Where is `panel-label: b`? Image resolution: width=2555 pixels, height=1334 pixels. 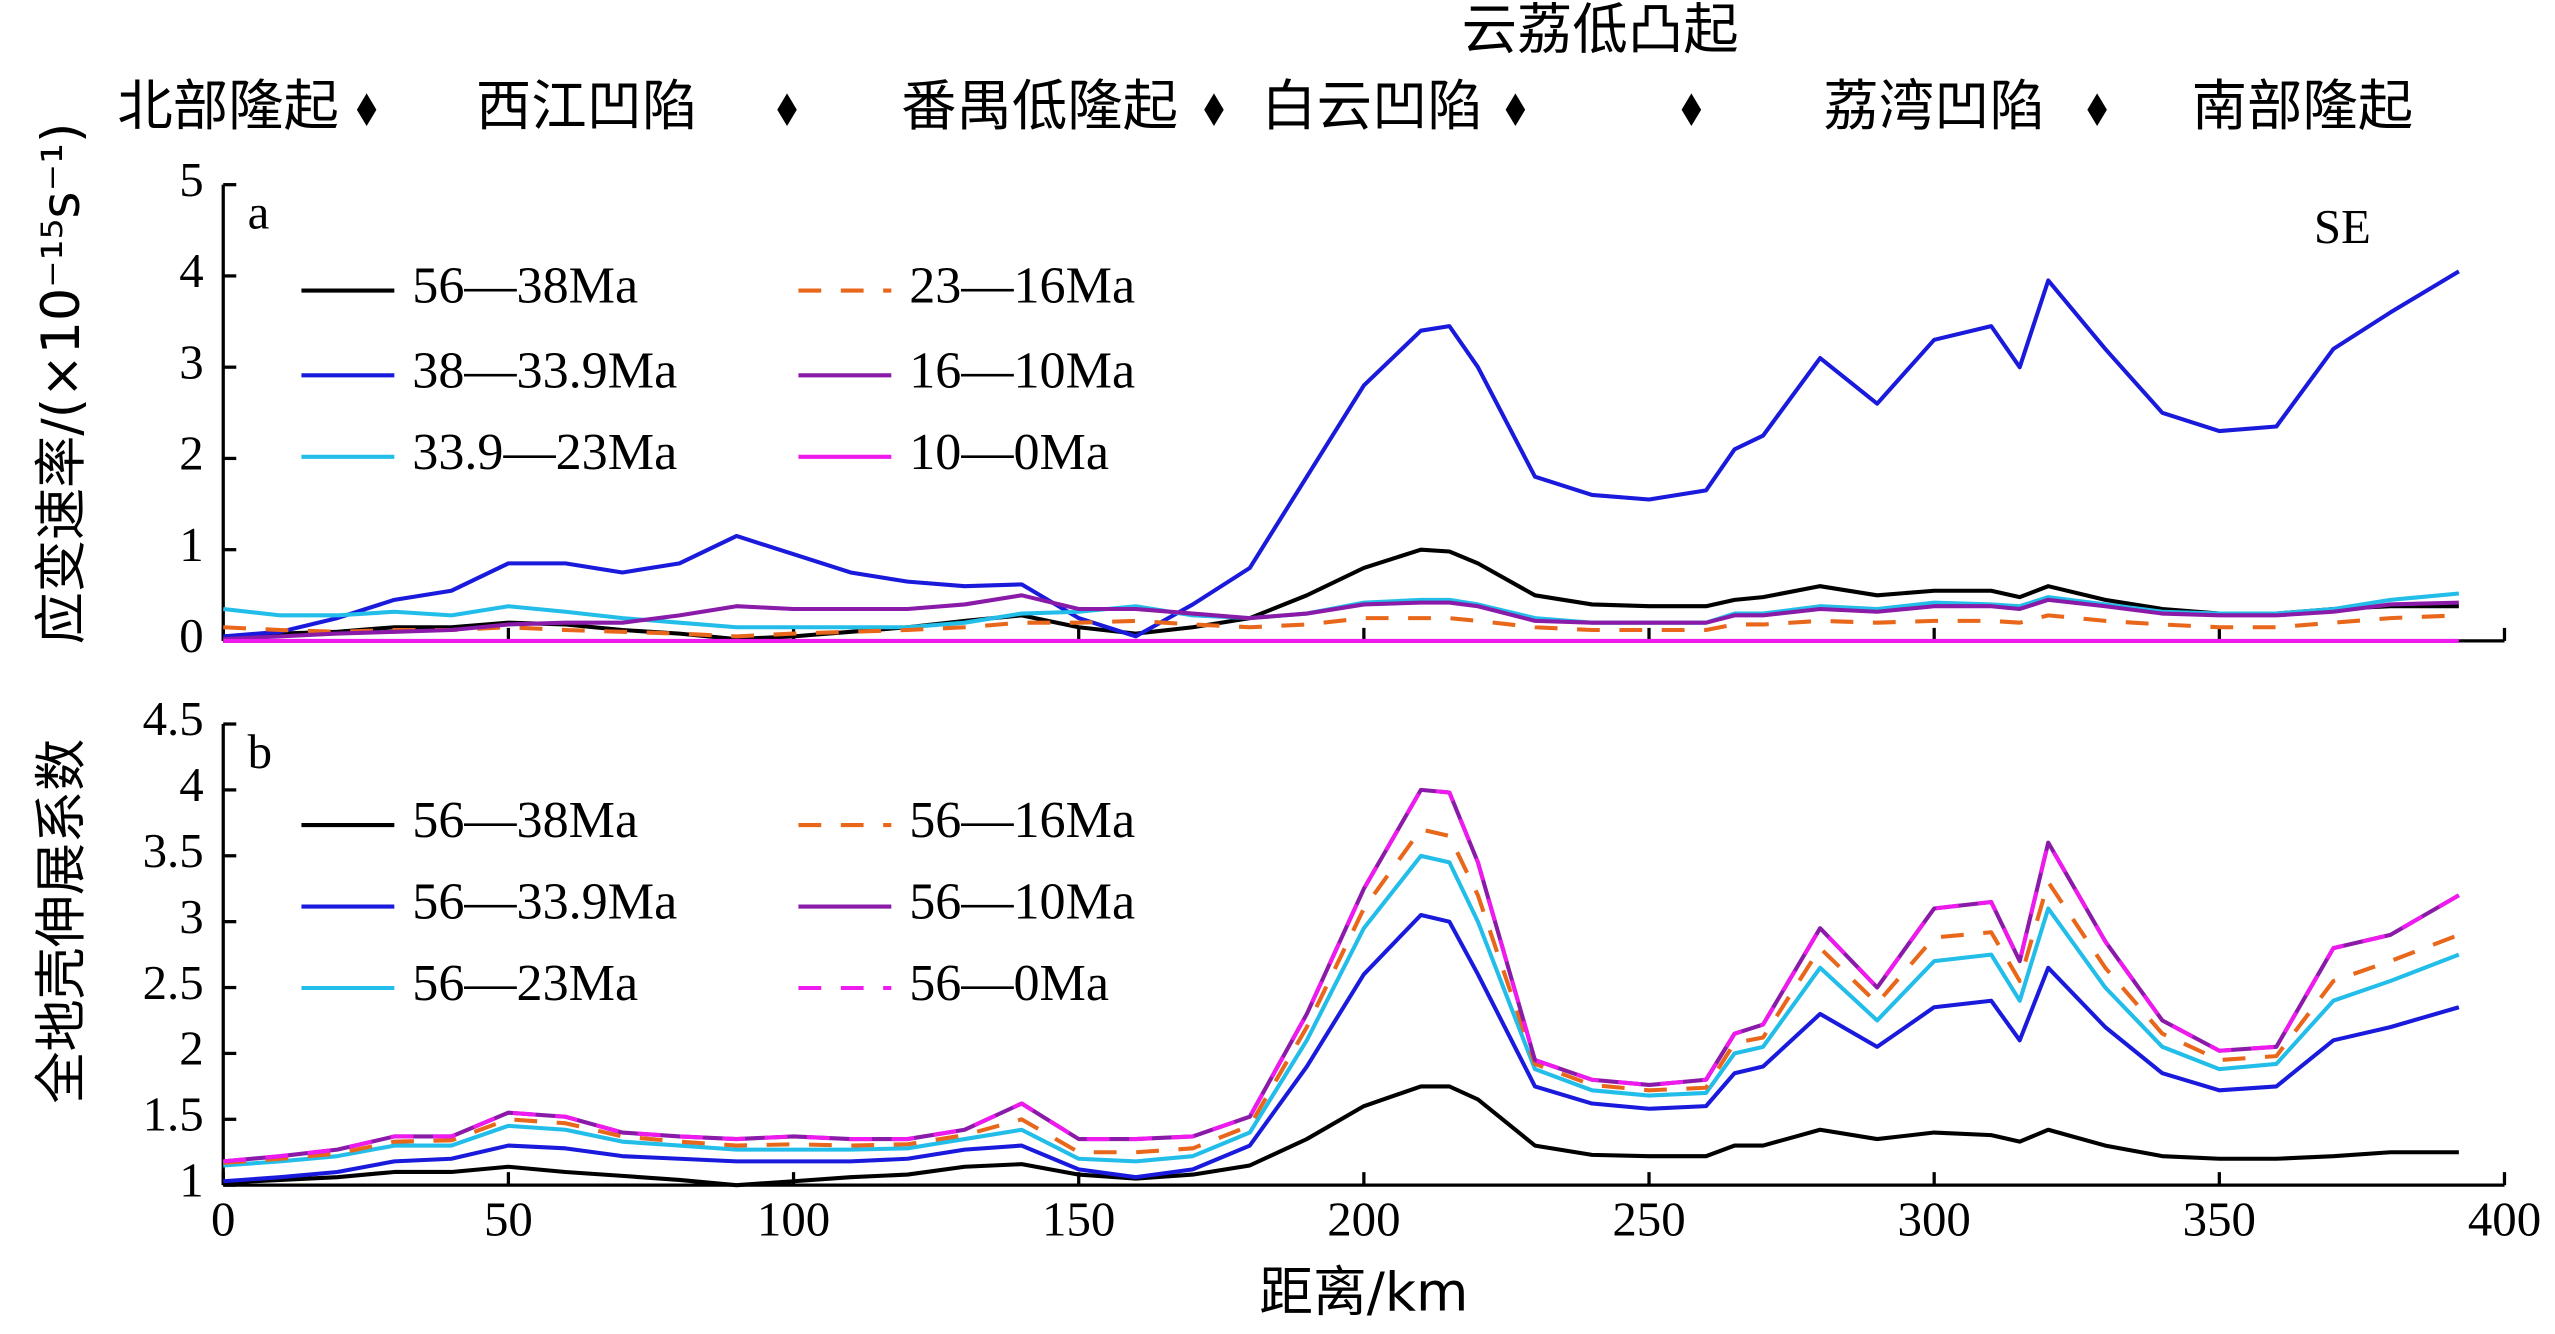 panel-label: b is located at coordinates (260, 751).